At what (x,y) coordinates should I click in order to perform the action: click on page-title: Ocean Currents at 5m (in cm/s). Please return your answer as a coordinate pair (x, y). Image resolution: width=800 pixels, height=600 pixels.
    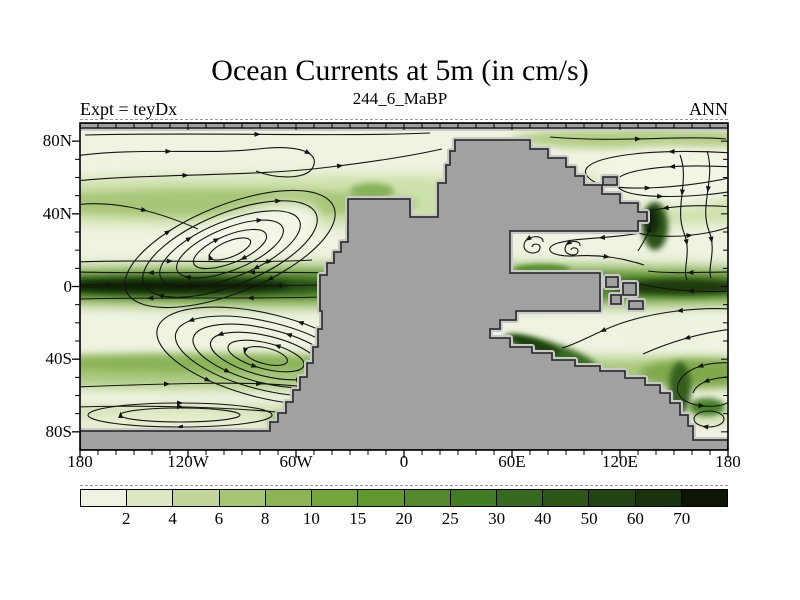
    Looking at the image, I should click on (400, 70).